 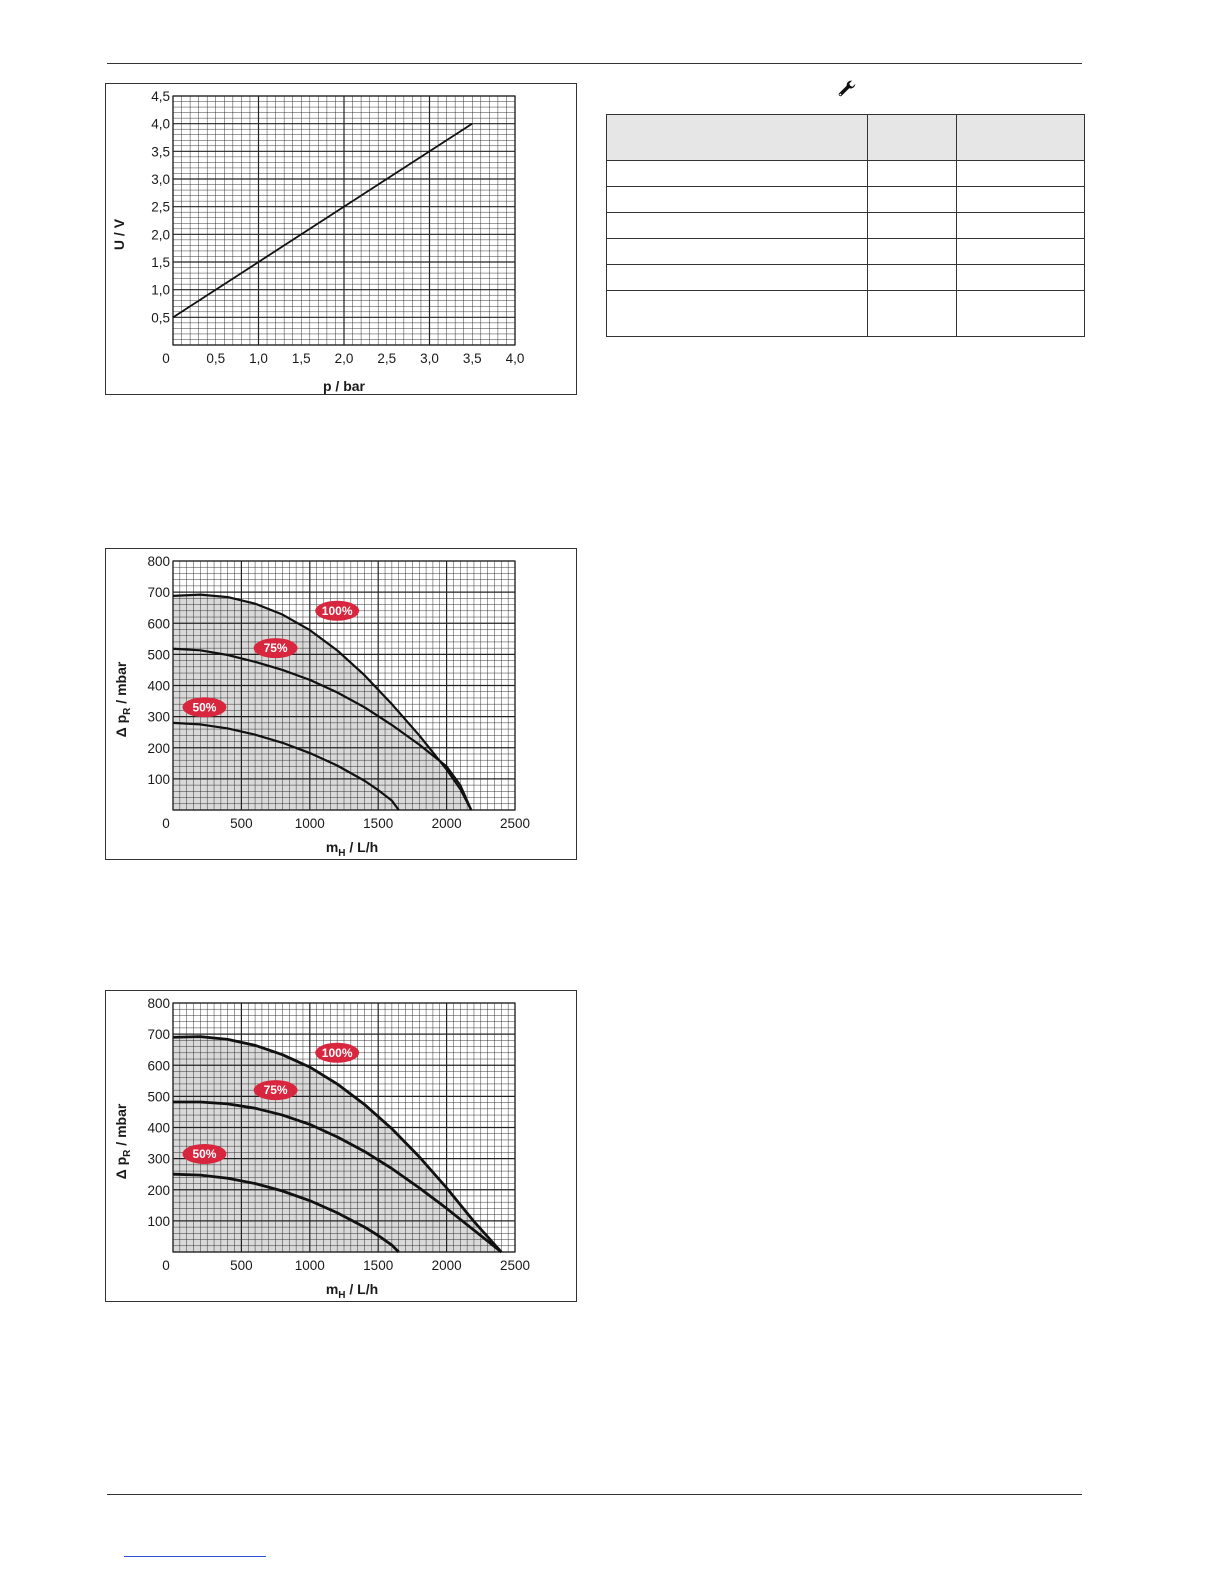 I want to click on x-axis-label: p / bar, so click(x=344, y=386).